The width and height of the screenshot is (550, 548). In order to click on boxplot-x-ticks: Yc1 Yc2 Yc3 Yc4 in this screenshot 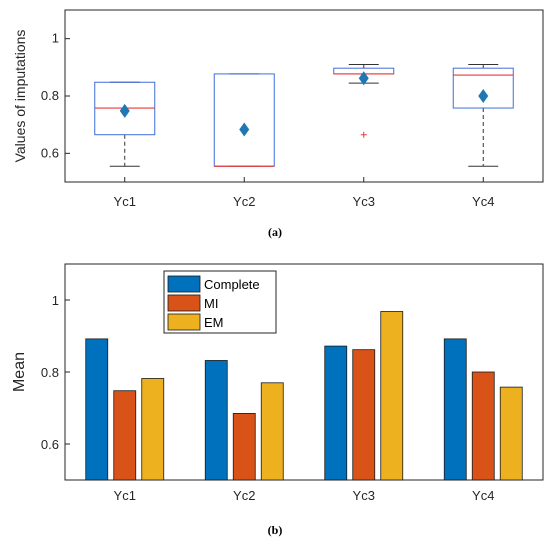, I will do `click(304, 193)`.